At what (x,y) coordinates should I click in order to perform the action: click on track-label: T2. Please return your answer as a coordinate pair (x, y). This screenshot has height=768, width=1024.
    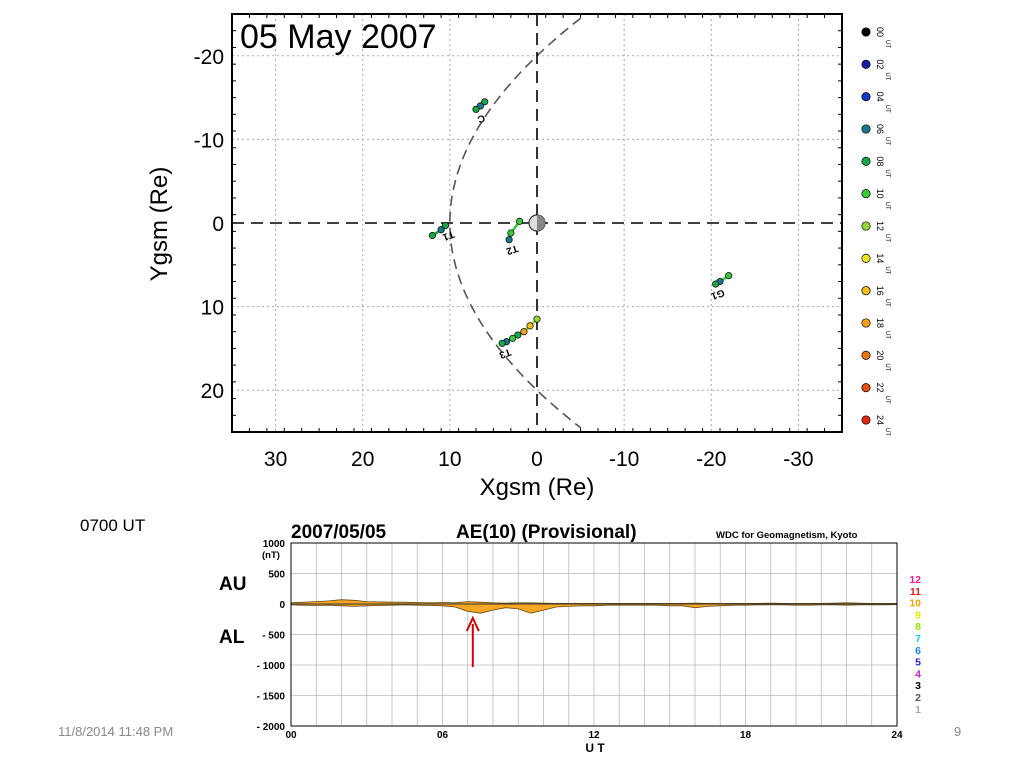
    Looking at the image, I should click on (511, 249).